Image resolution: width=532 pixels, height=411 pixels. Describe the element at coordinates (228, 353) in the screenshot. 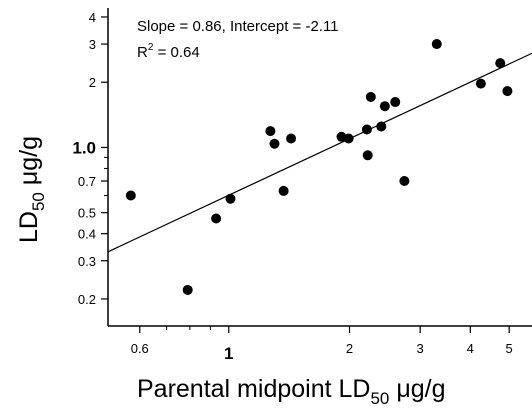

I see `x-tick-label: 1` at that location.